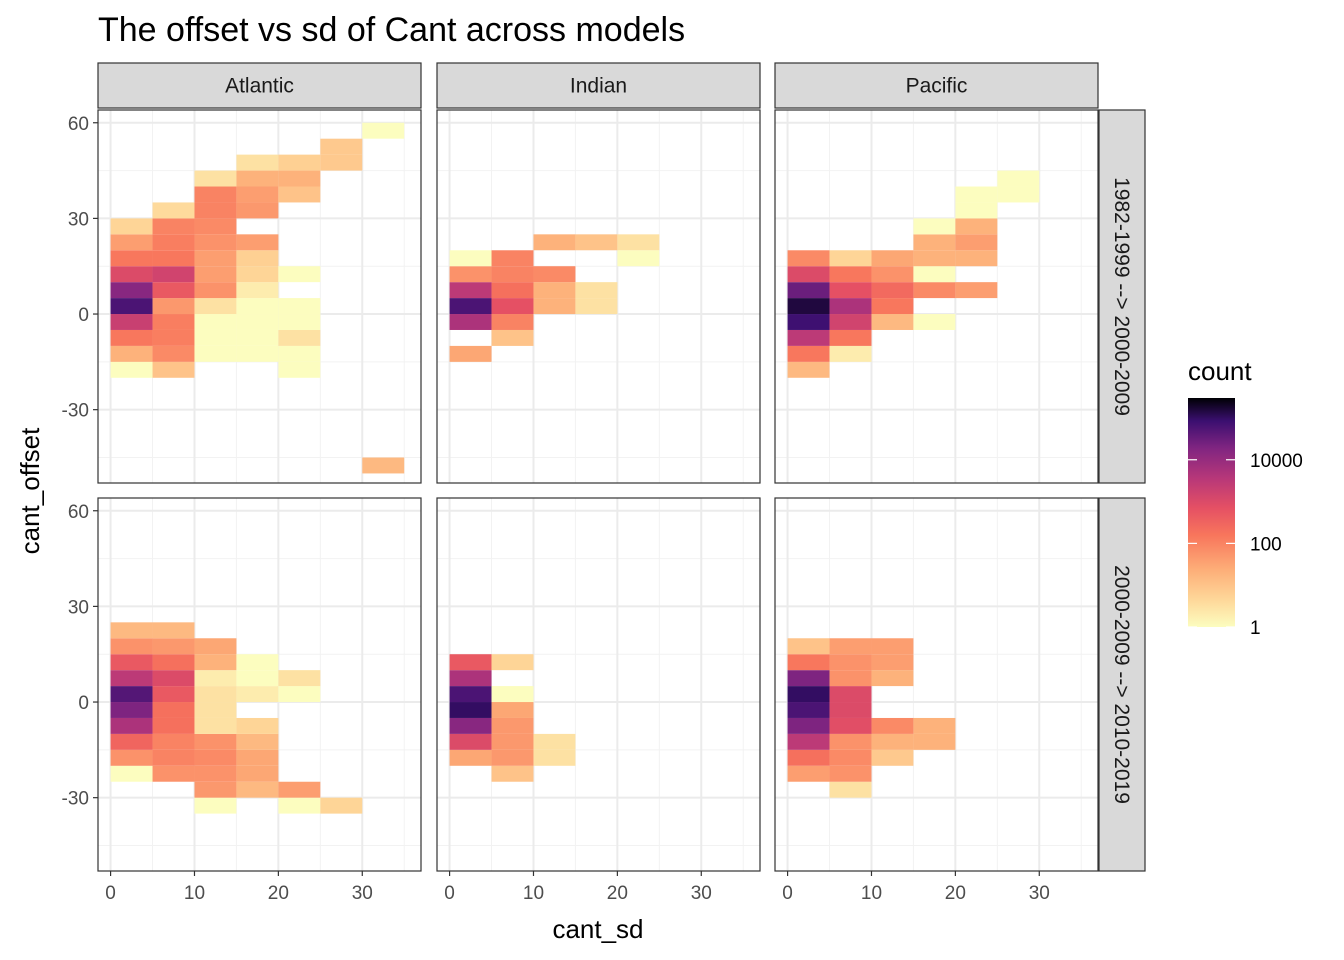  I want to click on strip-label: 2000-2009 --> 2010-2019, so click(1121, 684).